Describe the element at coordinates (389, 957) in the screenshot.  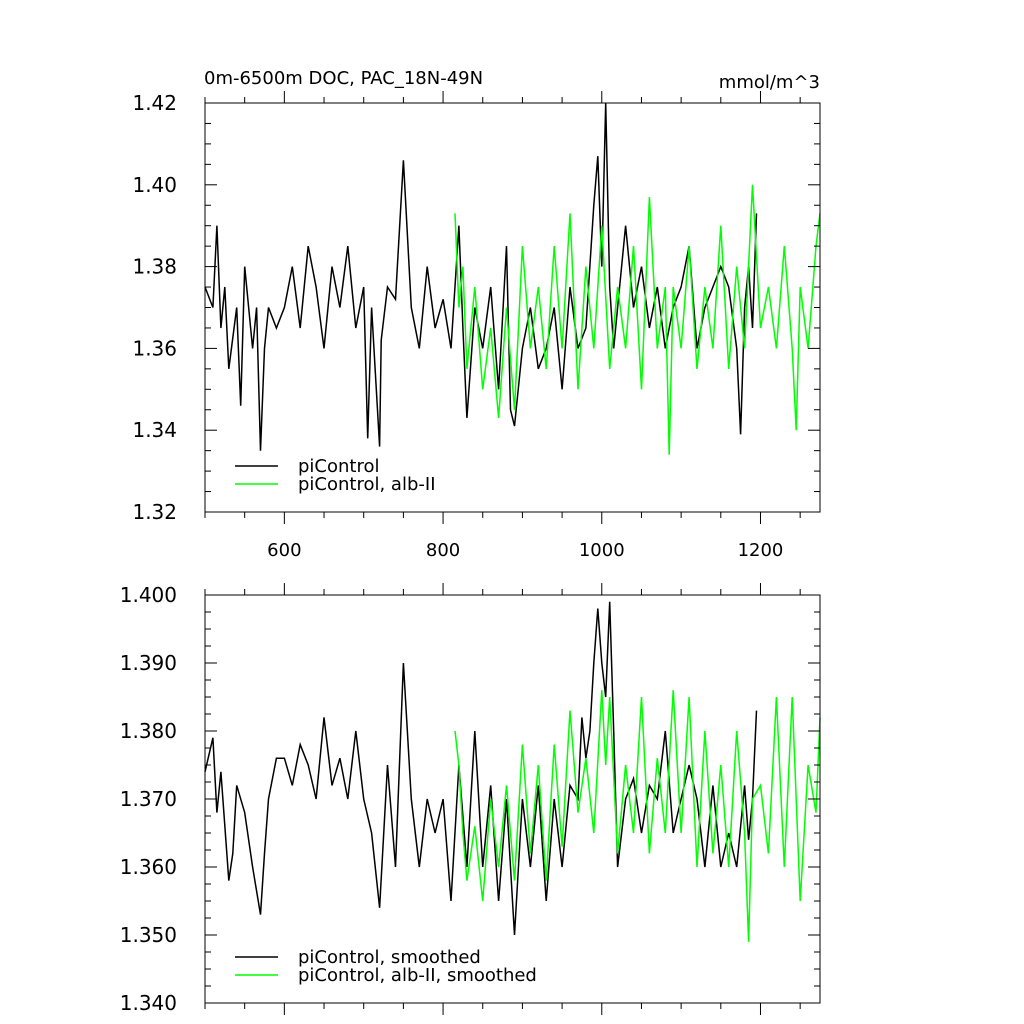
I see `legend-label: piControl, smoothed` at that location.